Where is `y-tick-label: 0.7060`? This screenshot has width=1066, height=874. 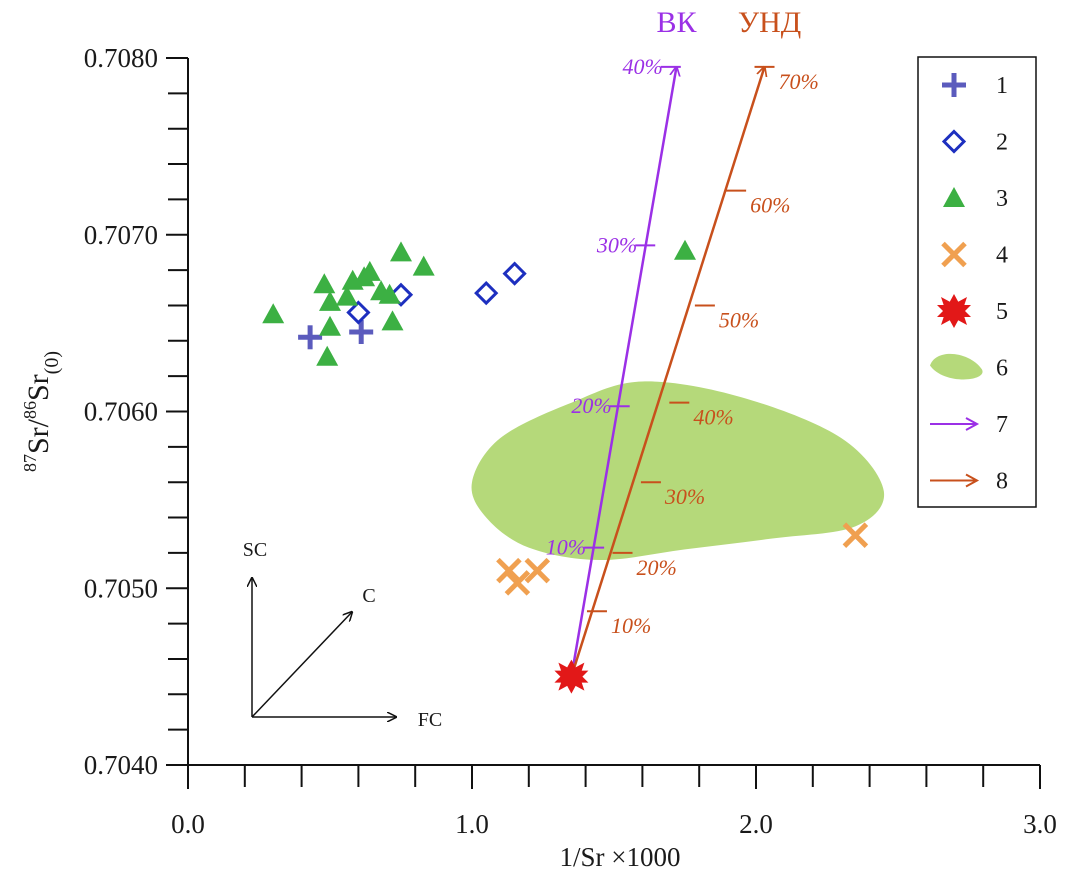
y-tick-label: 0.7060 is located at coordinates (121, 412).